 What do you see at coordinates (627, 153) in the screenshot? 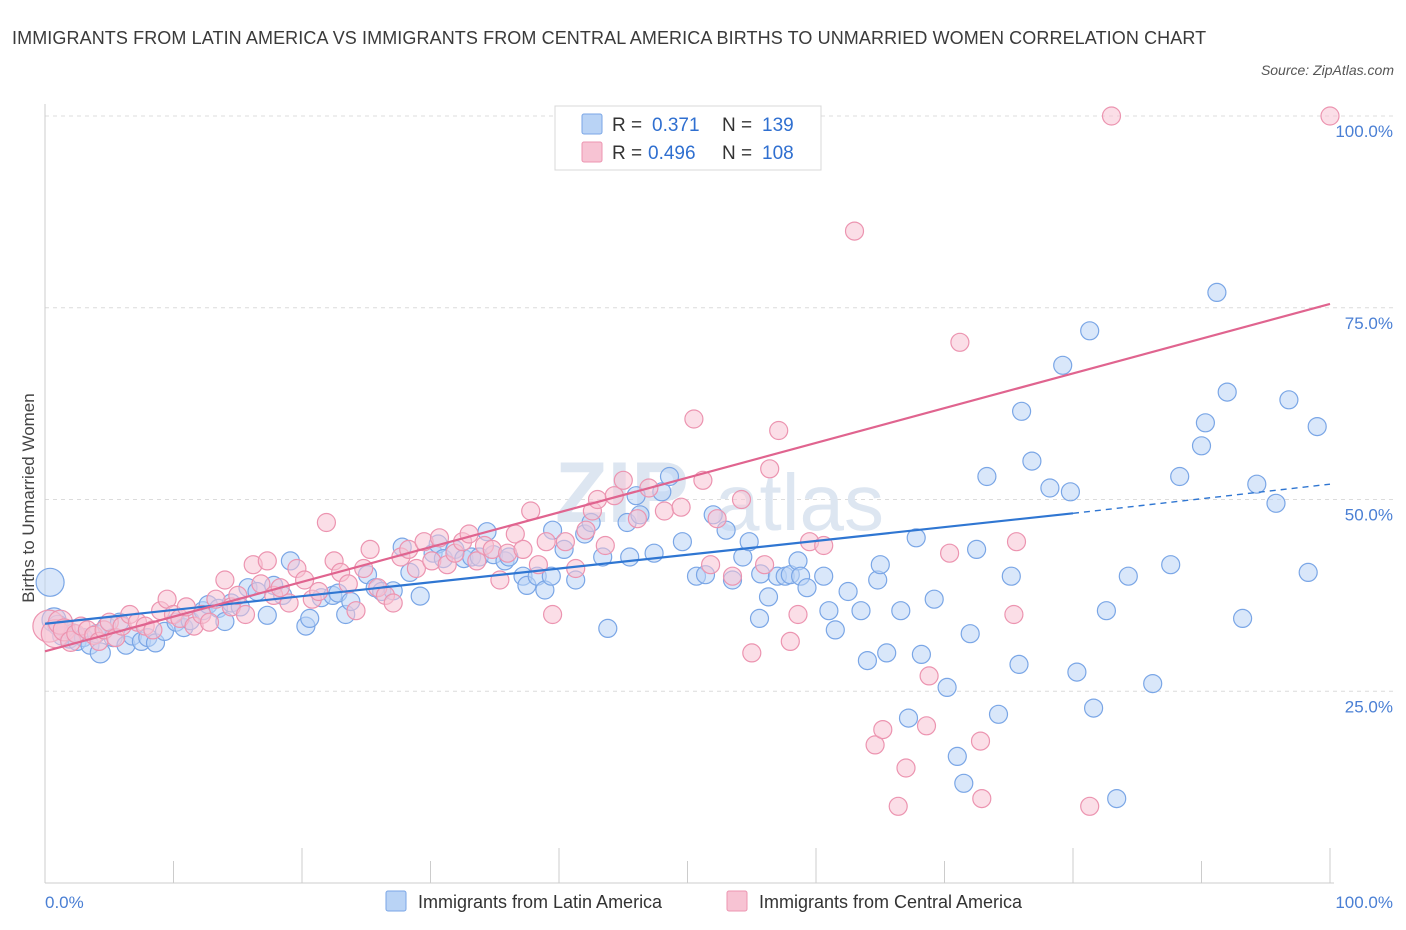
I see `legend-stats-pink-r-label: R =` at bounding box center [627, 153].